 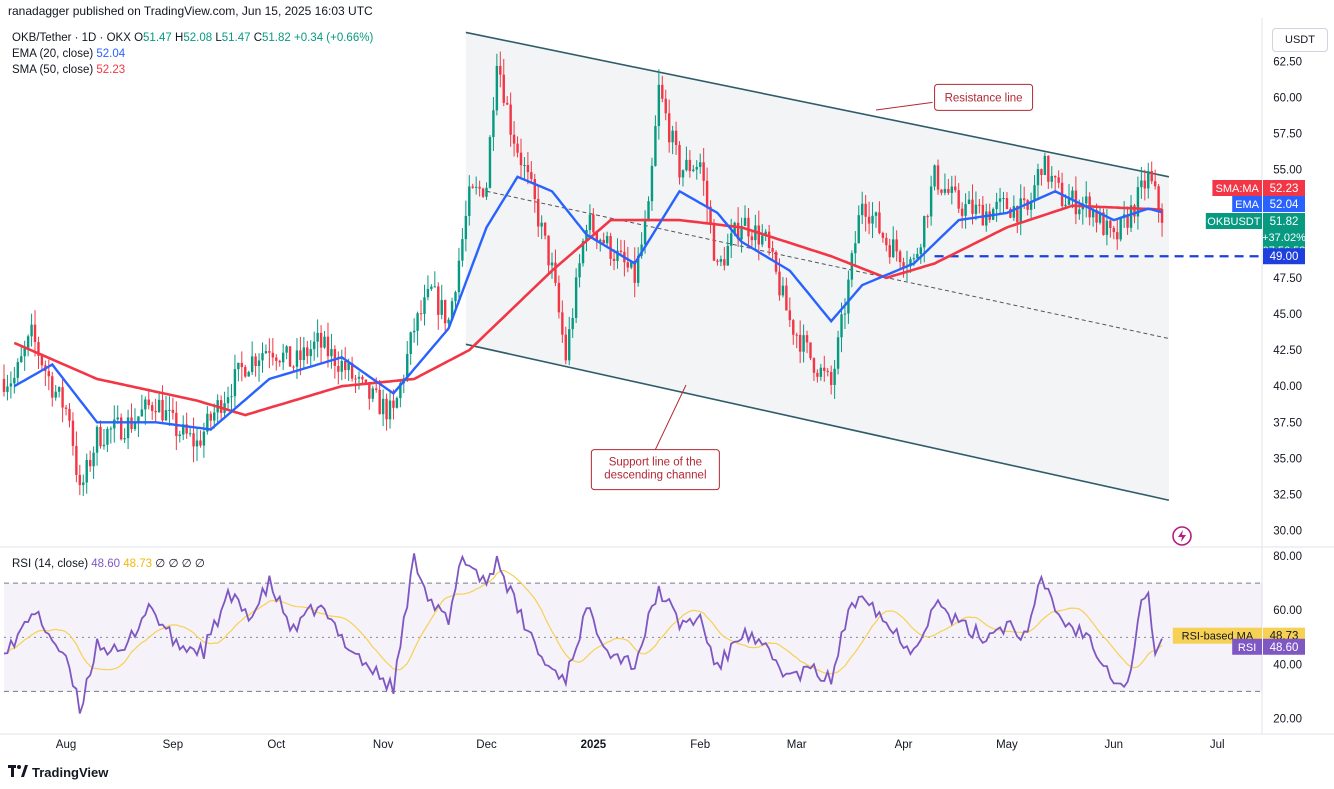 What do you see at coordinates (1237, 189) in the screenshot?
I see `sma-price-label-name: SMA:MA` at bounding box center [1237, 189].